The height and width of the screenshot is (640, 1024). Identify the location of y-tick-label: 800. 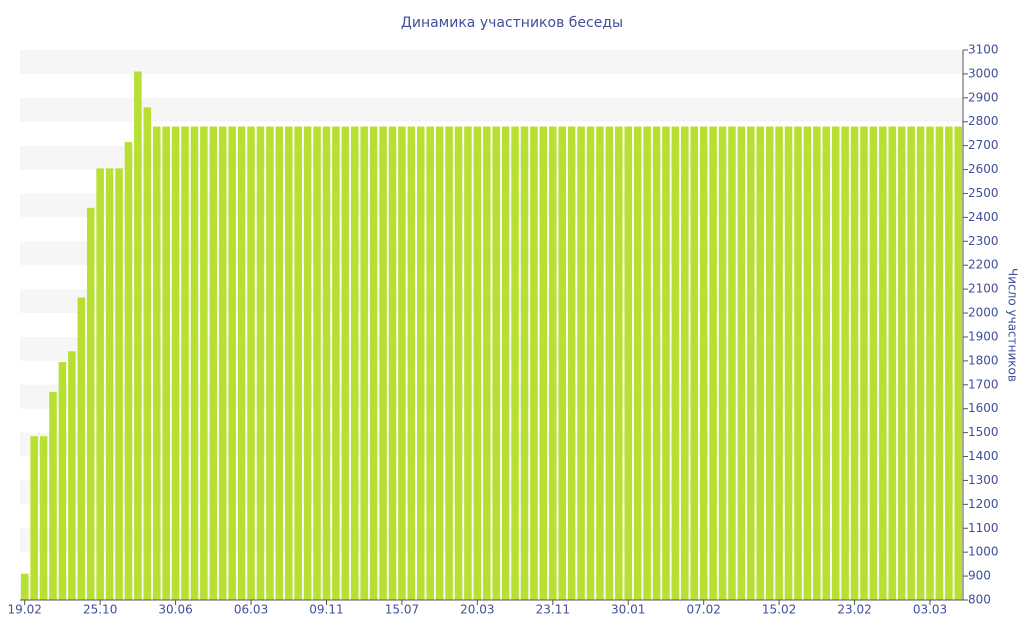
(979, 600).